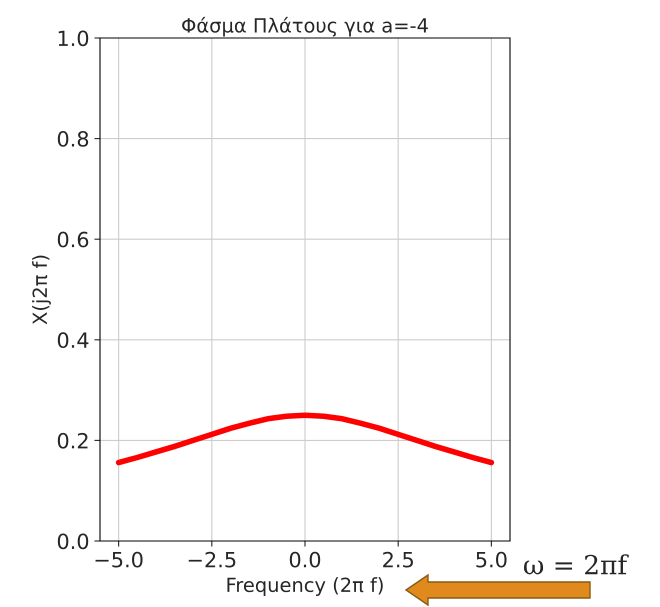 Image resolution: width=660 pixels, height=607 pixels. Describe the element at coordinates (73, 38) in the screenshot. I see `y-tick-label: 1.0` at that location.